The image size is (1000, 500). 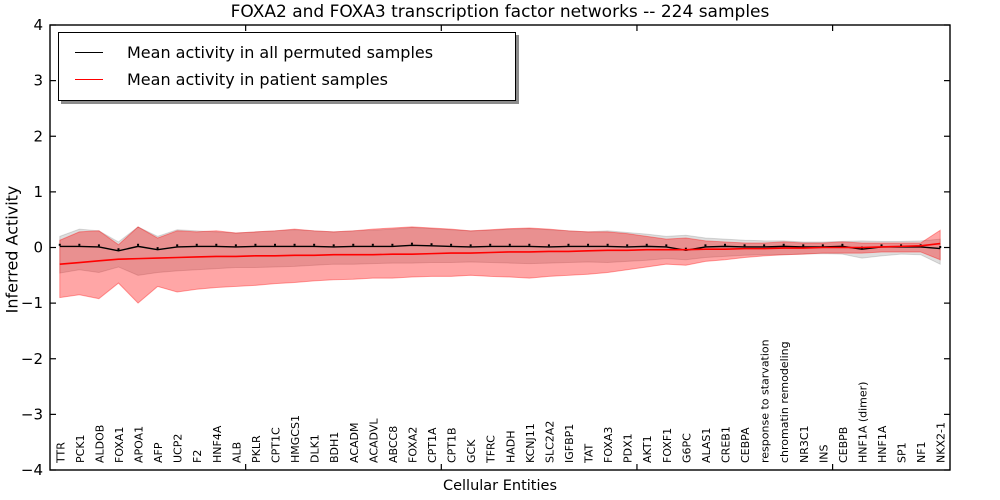 I want to click on legend-row-permuted: Mean activity in all permuted samples, so click(x=287, y=52).